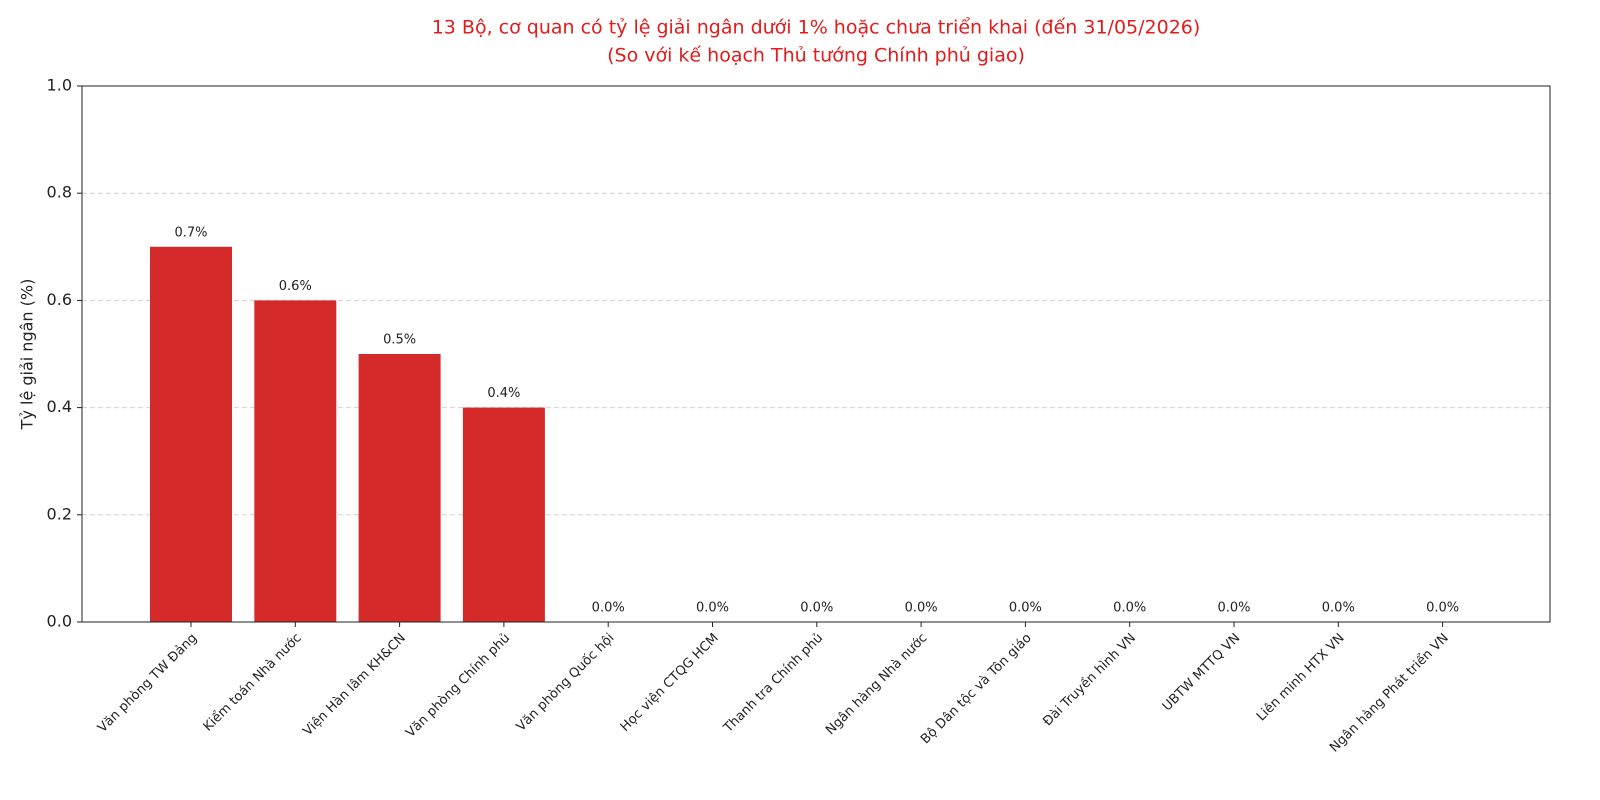  I want to click on x-tick-label: Học viện CTQG HCM, so click(670, 683).